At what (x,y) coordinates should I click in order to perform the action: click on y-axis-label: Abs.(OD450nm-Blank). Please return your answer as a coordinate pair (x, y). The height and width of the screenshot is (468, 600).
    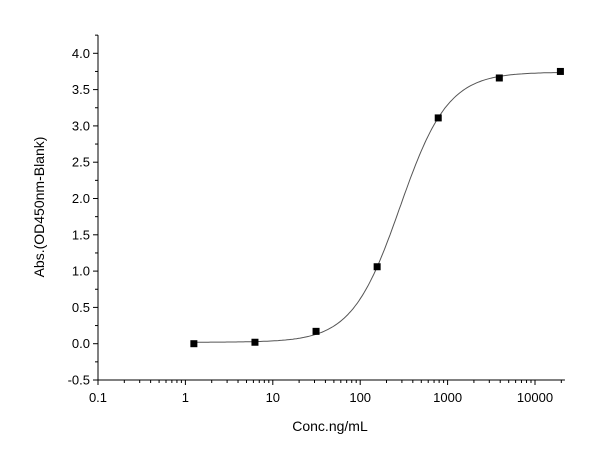
    Looking at the image, I should click on (39, 207).